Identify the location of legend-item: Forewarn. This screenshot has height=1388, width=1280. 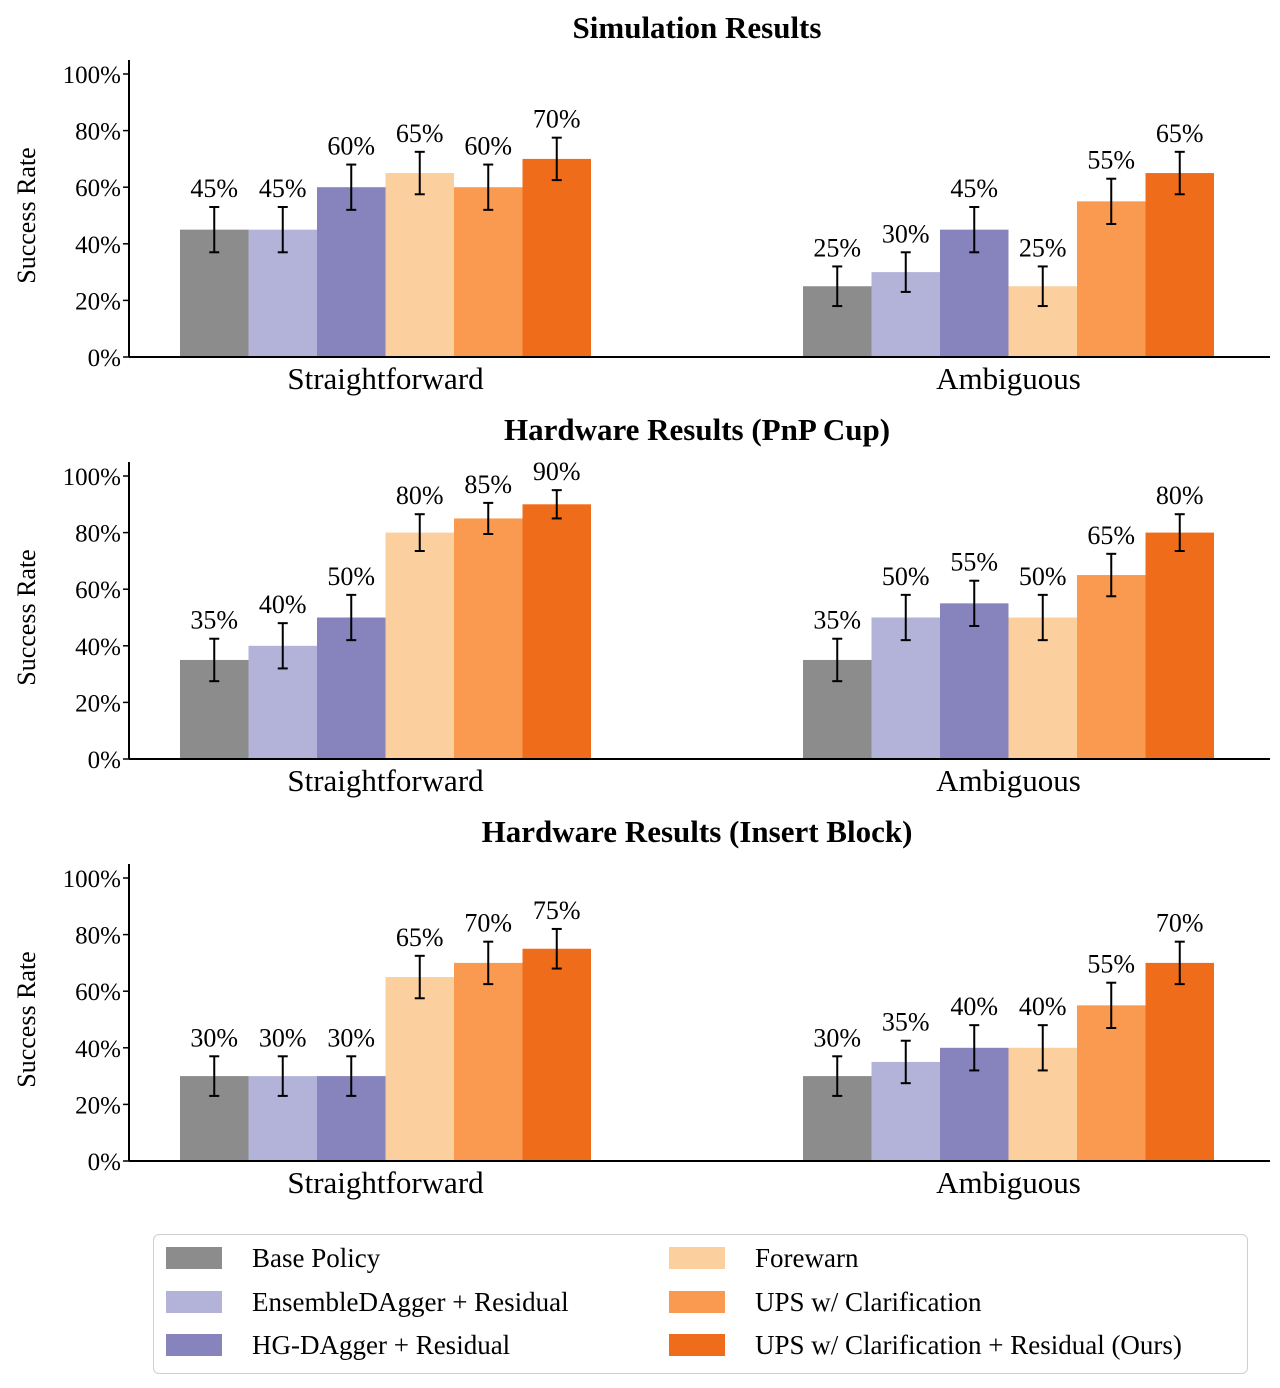
(763, 1258).